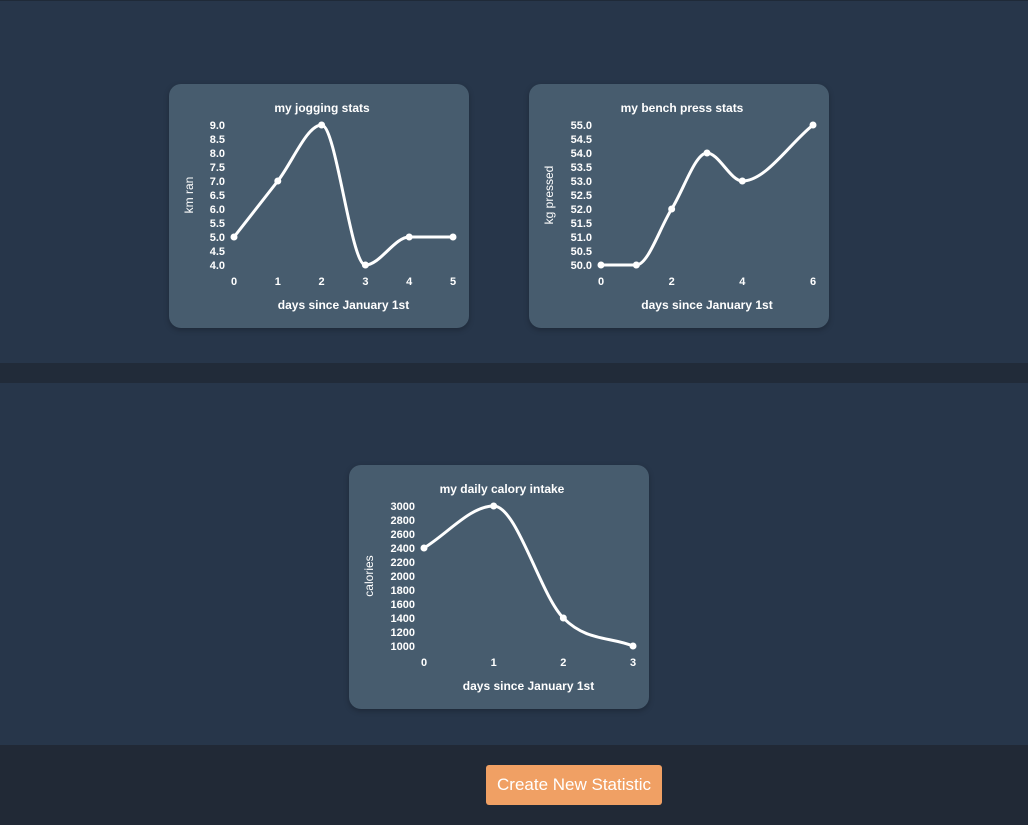 This screenshot has height=825, width=1028. What do you see at coordinates (514, 373) in the screenshot?
I see `row-divider` at bounding box center [514, 373].